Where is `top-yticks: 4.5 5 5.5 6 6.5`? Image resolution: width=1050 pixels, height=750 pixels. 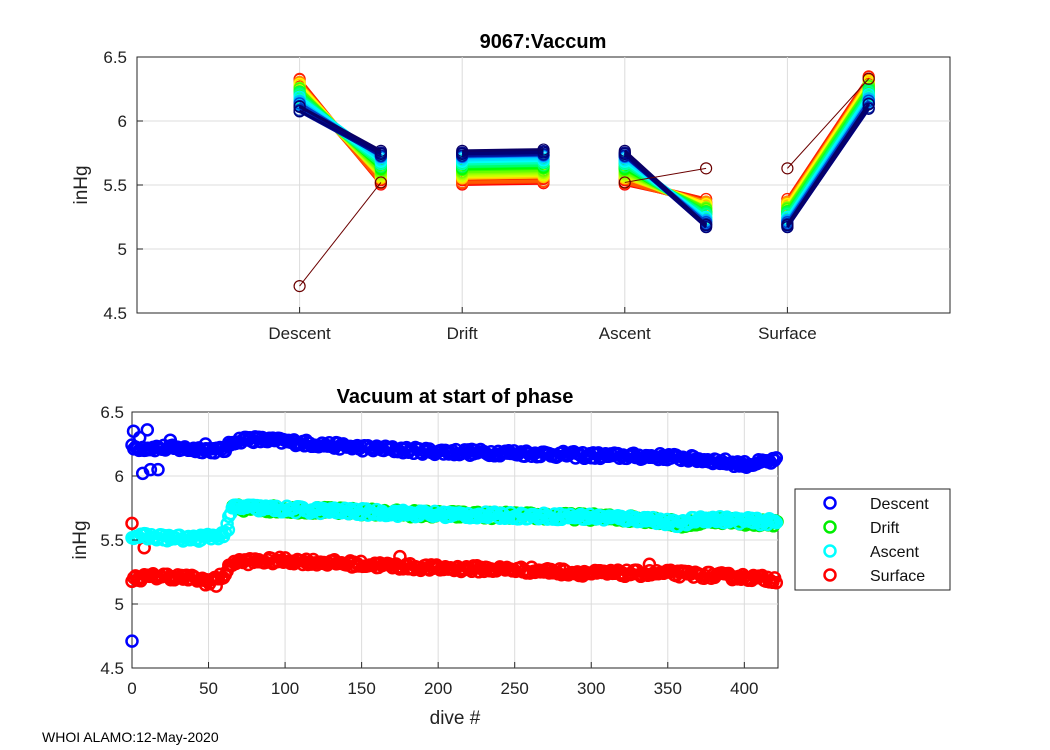
top-yticks: 4.5 5 5.5 6 6.5 is located at coordinates (123, 185).